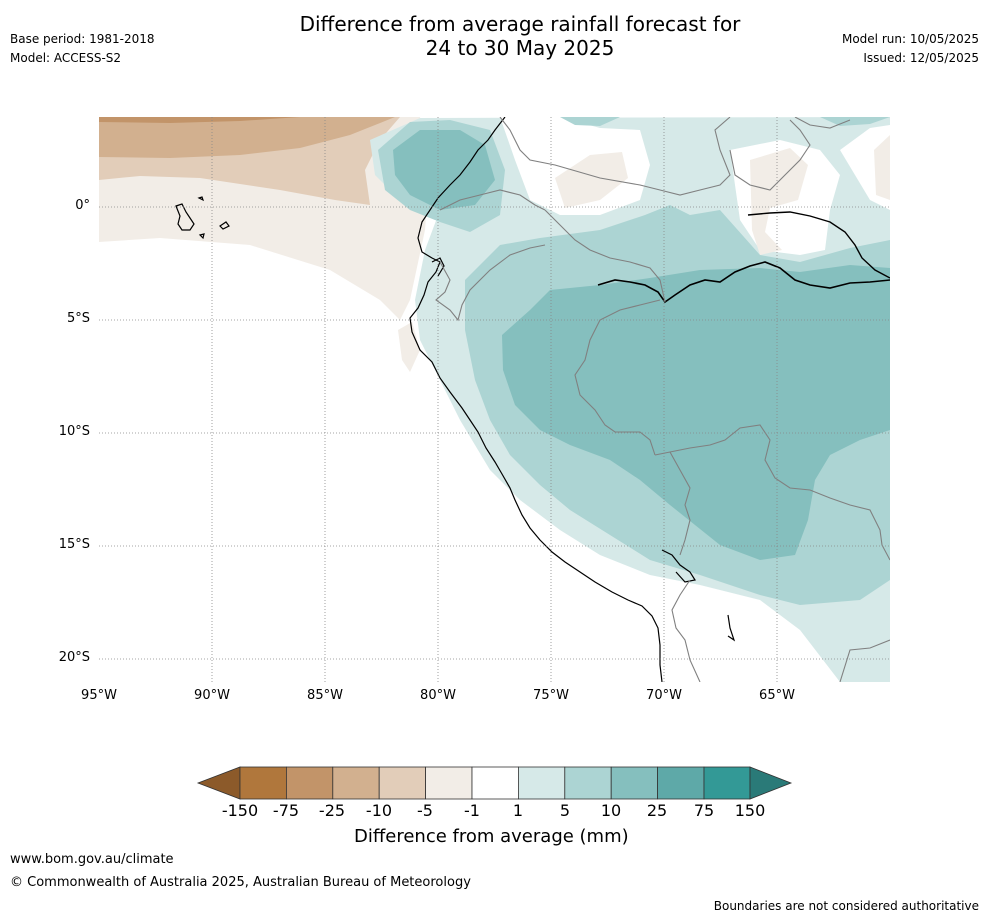  I want to click on coastline-amazon-river, so click(743, 282).